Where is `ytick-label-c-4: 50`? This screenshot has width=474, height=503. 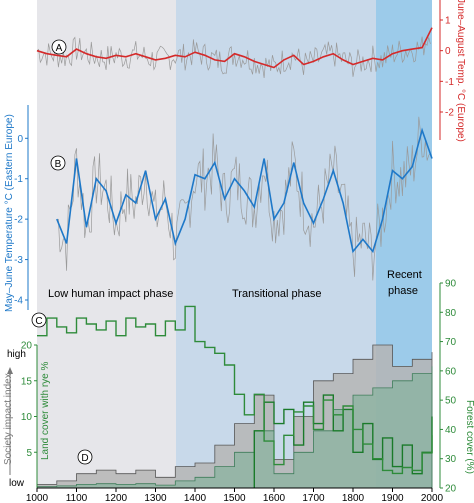
ytick-label-c-4: 50 is located at coordinates (451, 401).